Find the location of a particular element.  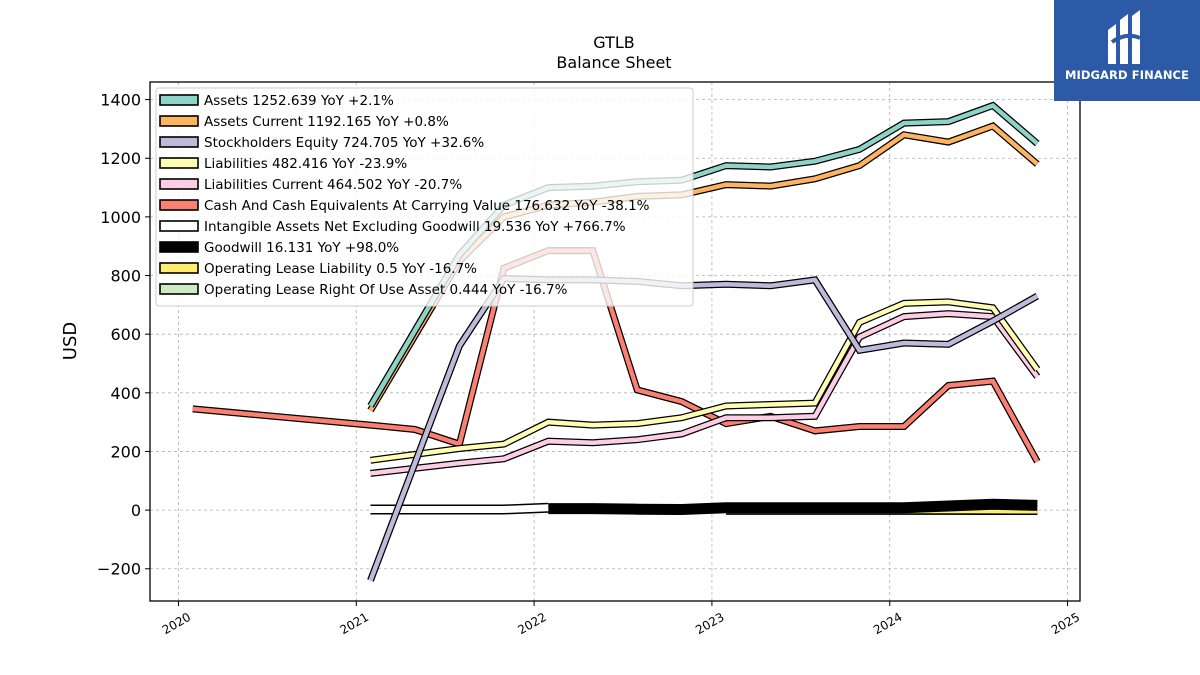

series-goodwill is located at coordinates (793, 507).